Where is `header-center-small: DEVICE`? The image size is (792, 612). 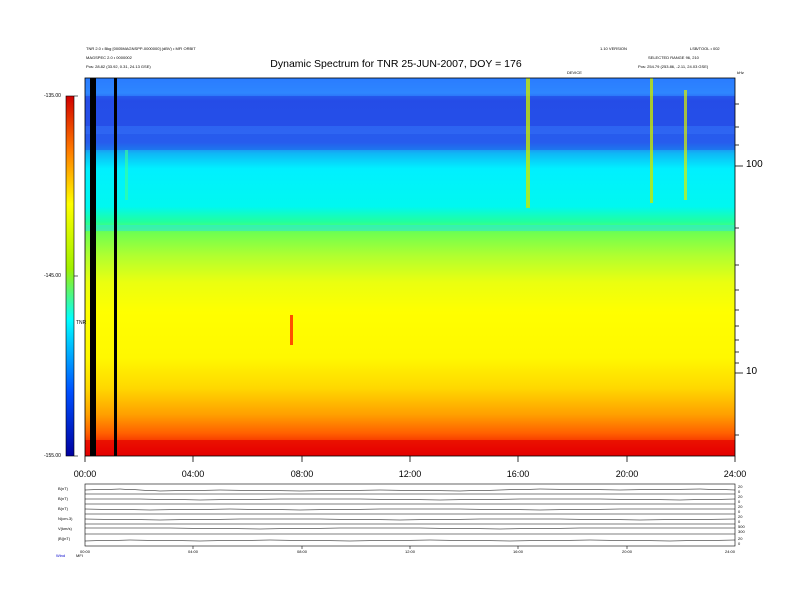 header-center-small: DEVICE is located at coordinates (574, 72).